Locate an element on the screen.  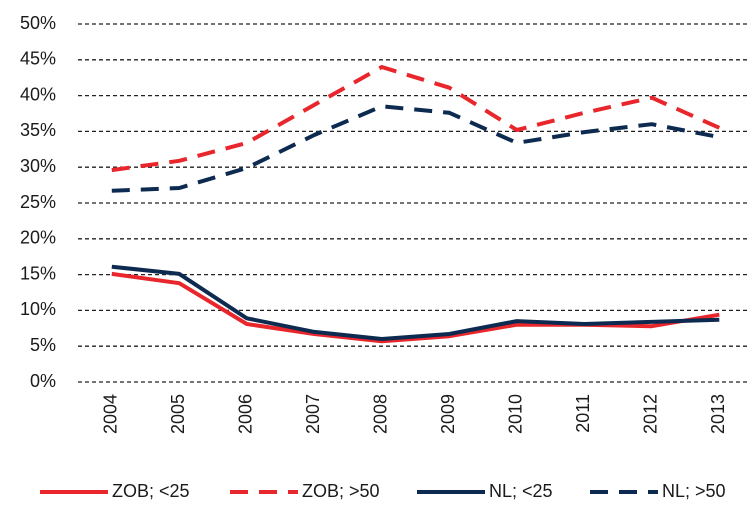
x-tick-label: 2012 is located at coordinates (651, 414).